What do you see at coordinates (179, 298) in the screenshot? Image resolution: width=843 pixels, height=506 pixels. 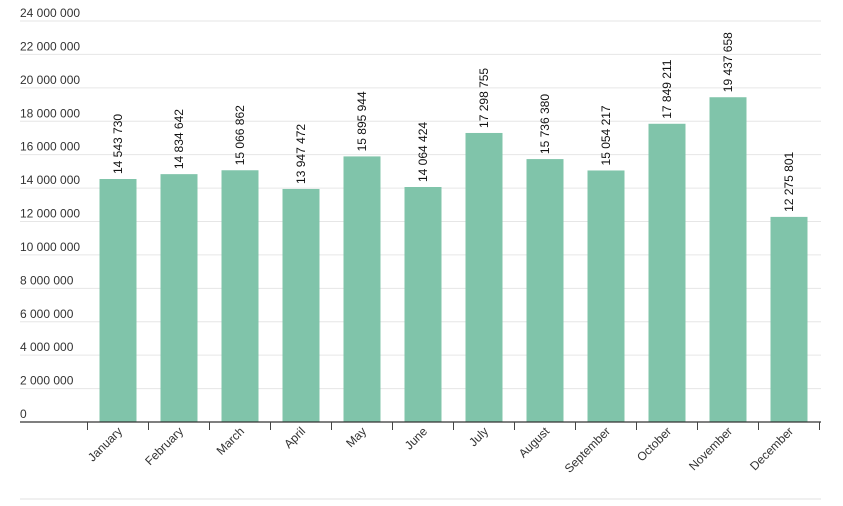 I see `bar-february` at bounding box center [179, 298].